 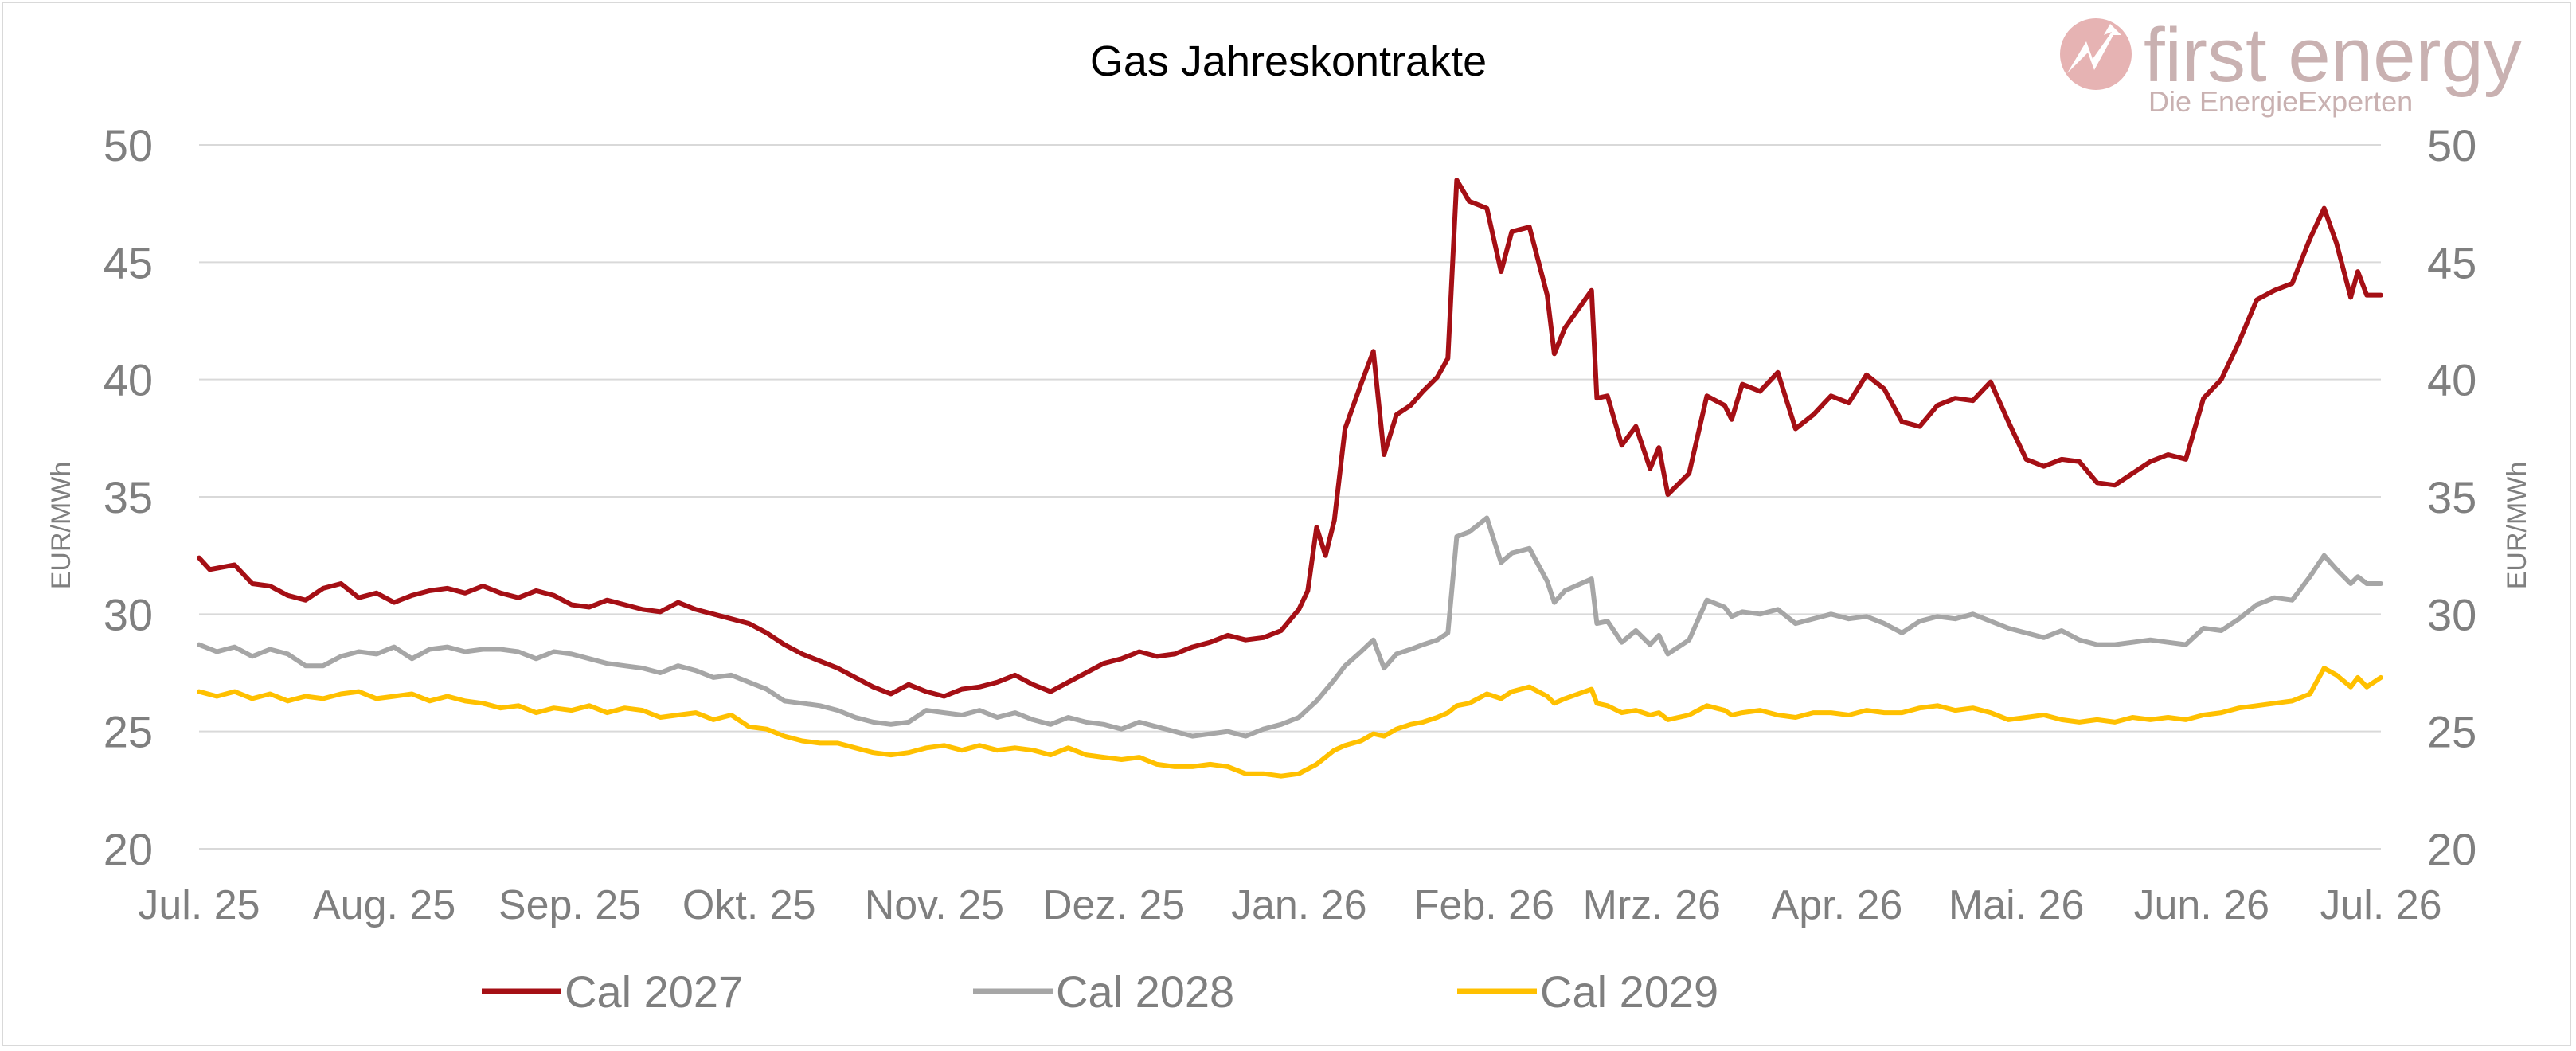 What do you see at coordinates (2201, 905) in the screenshot?
I see `x-tick-label: Jun. 26` at bounding box center [2201, 905].